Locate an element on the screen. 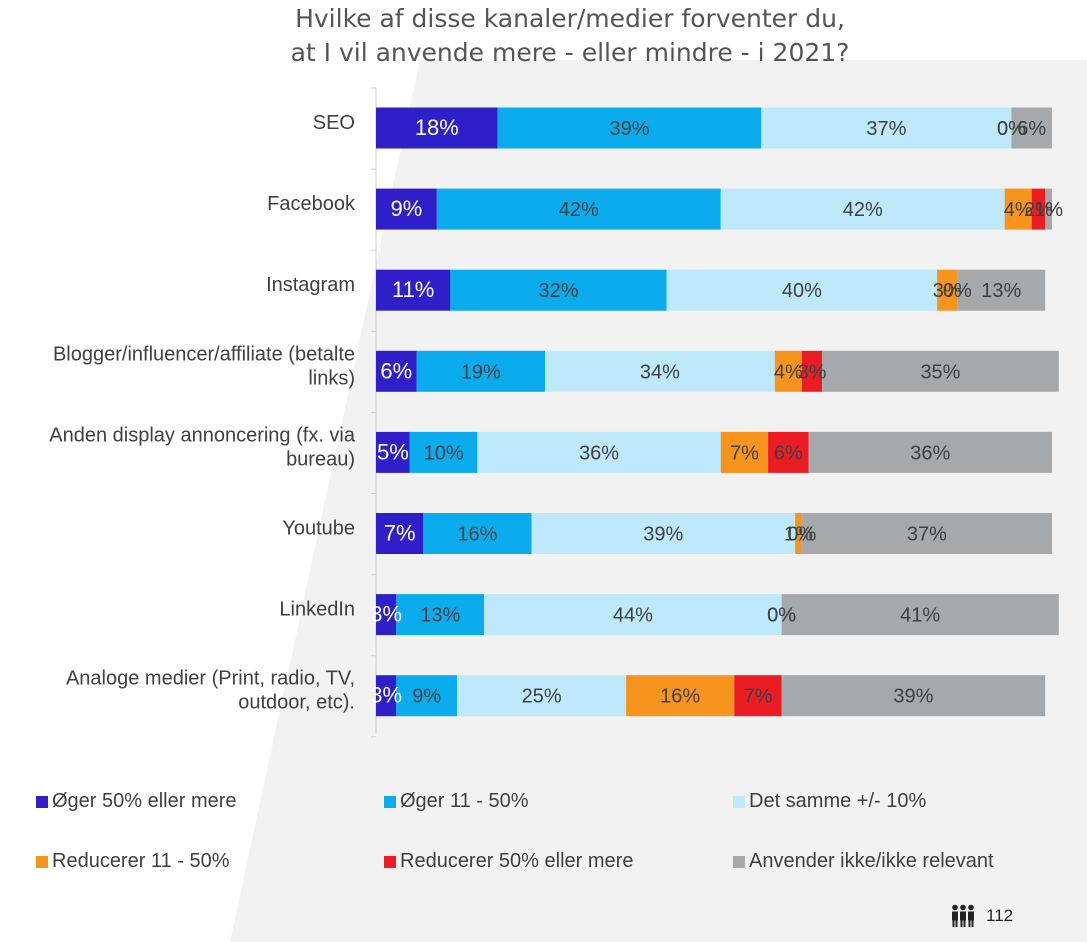 The width and height of the screenshot is (1087, 942). category-label-line: SEO is located at coordinates (334, 123).